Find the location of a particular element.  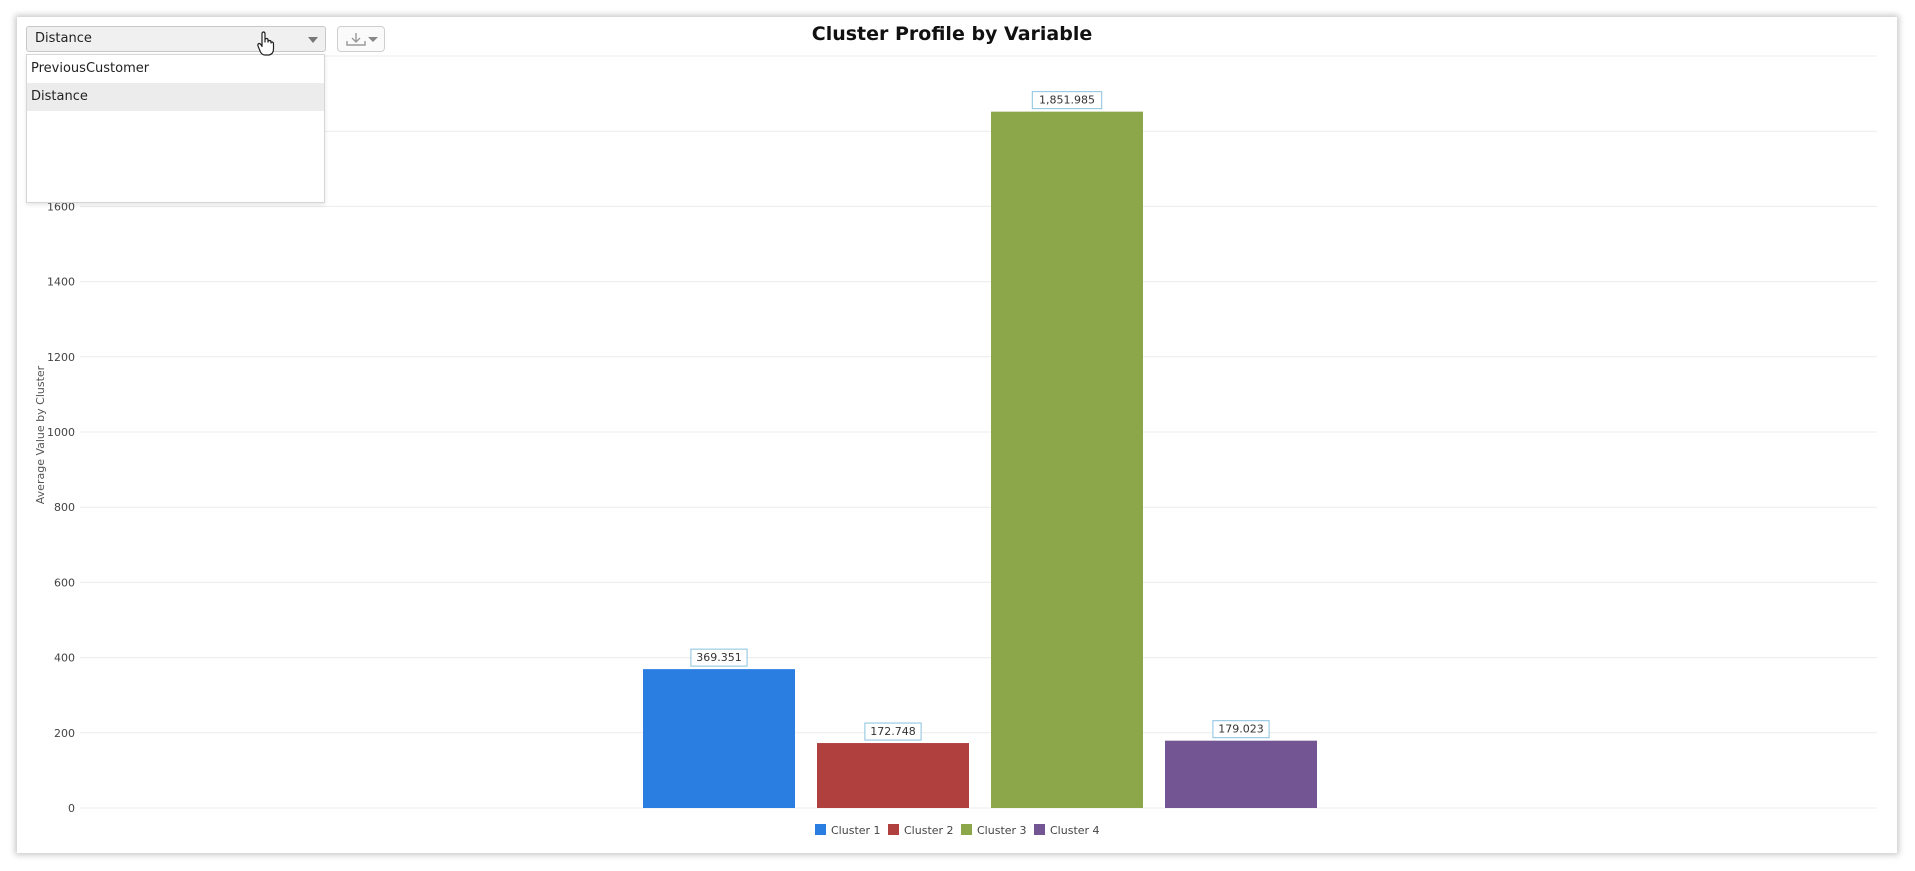

legend-item-label: Cluster 3 is located at coordinates (1002, 830).